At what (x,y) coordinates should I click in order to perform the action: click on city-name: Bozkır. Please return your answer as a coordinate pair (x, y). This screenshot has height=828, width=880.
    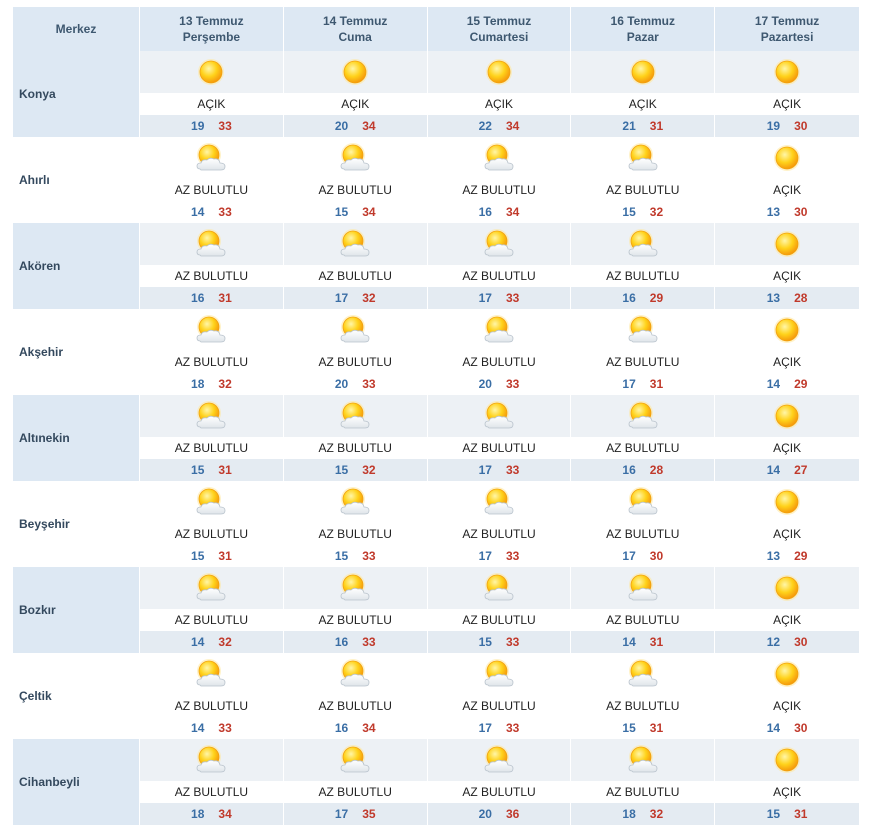
    Looking at the image, I should click on (76, 610).